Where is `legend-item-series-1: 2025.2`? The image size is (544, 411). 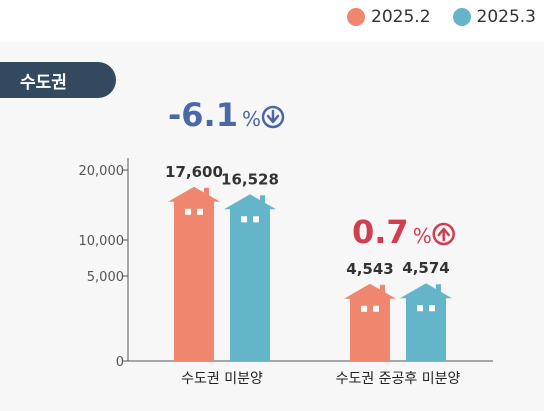 legend-item-series-1: 2025.2 is located at coordinates (389, 17).